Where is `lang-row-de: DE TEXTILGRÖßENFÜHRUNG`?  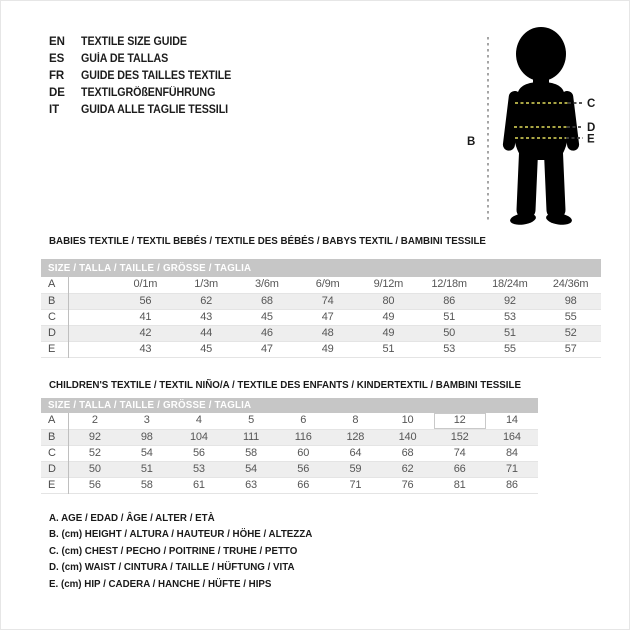 lang-row-de: DE TEXTILGRÖßENFÜHRUNG is located at coordinates (146, 93).